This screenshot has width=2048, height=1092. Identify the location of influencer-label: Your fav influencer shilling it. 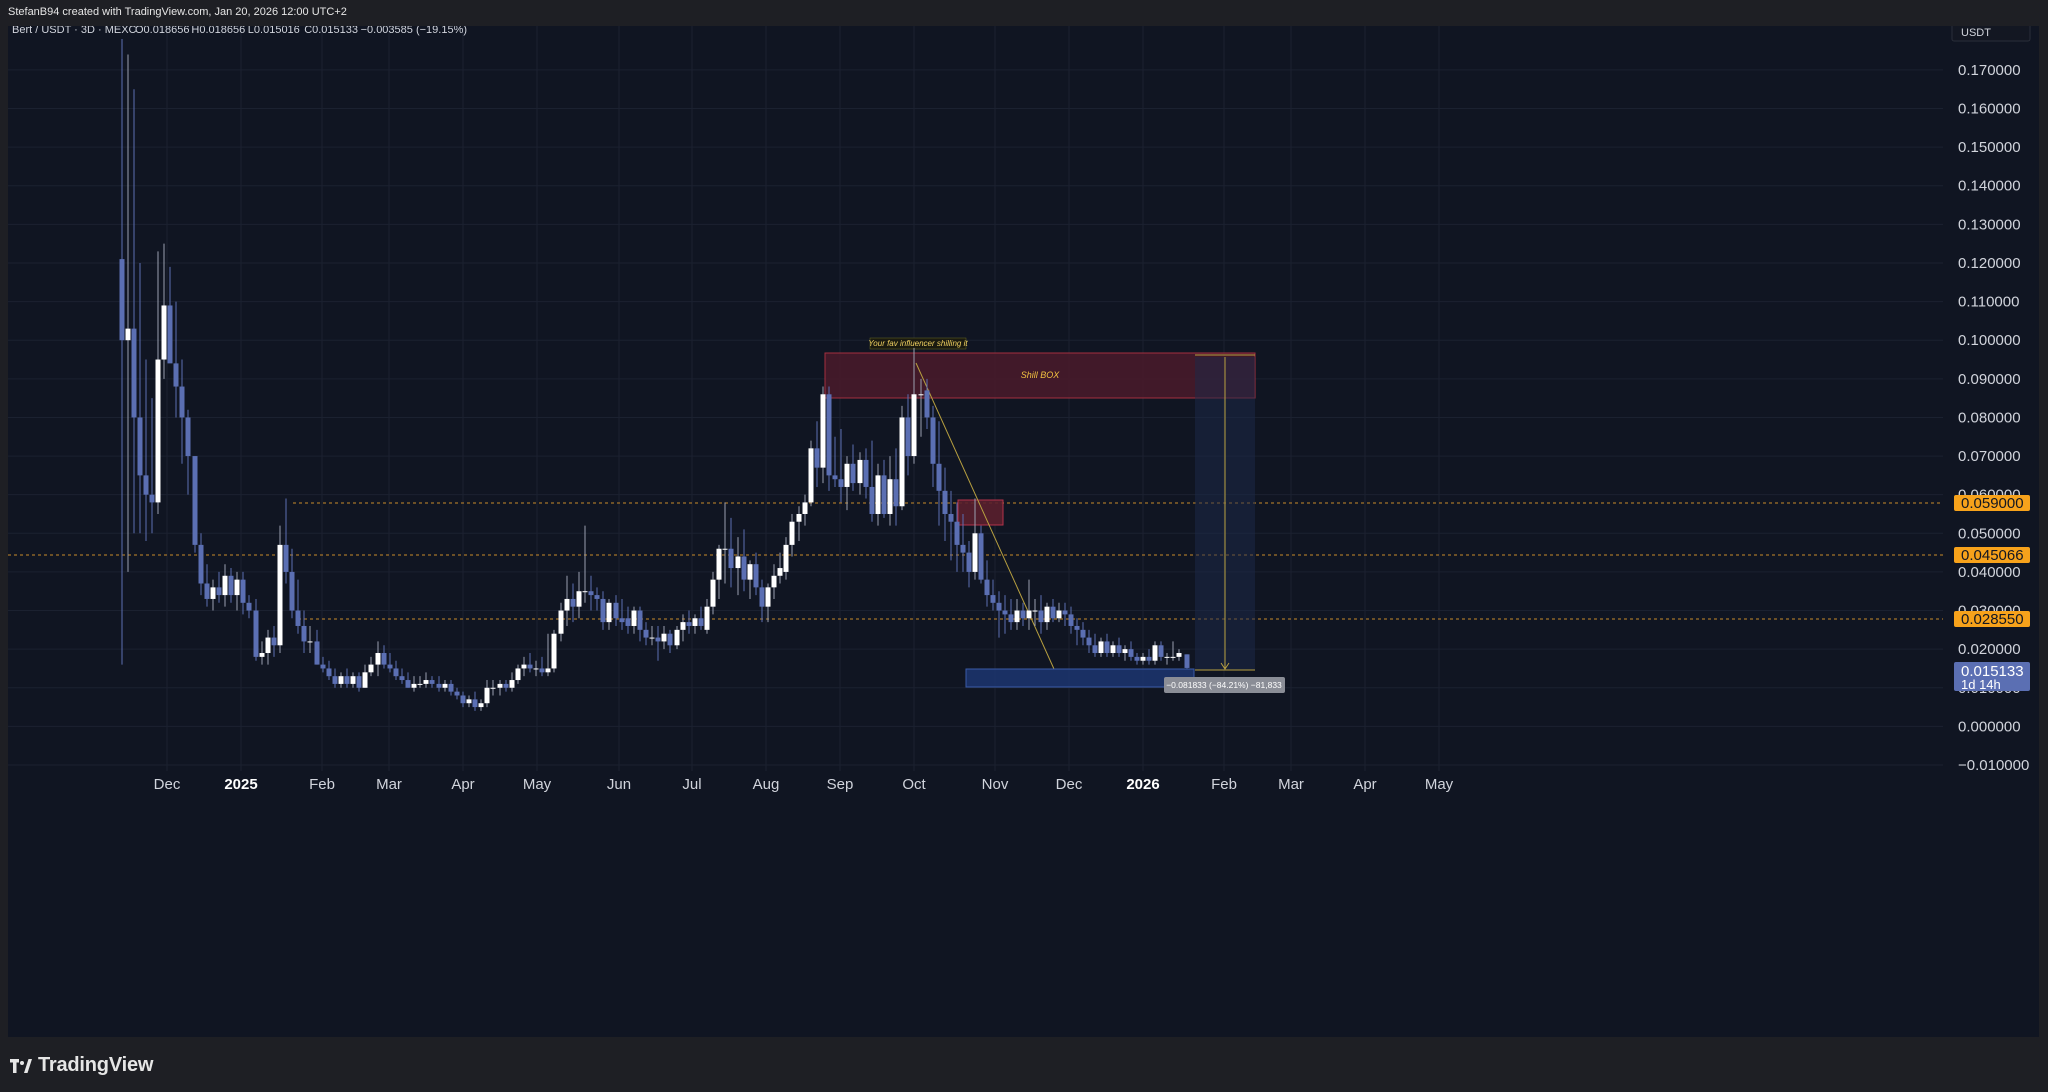
(918, 343).